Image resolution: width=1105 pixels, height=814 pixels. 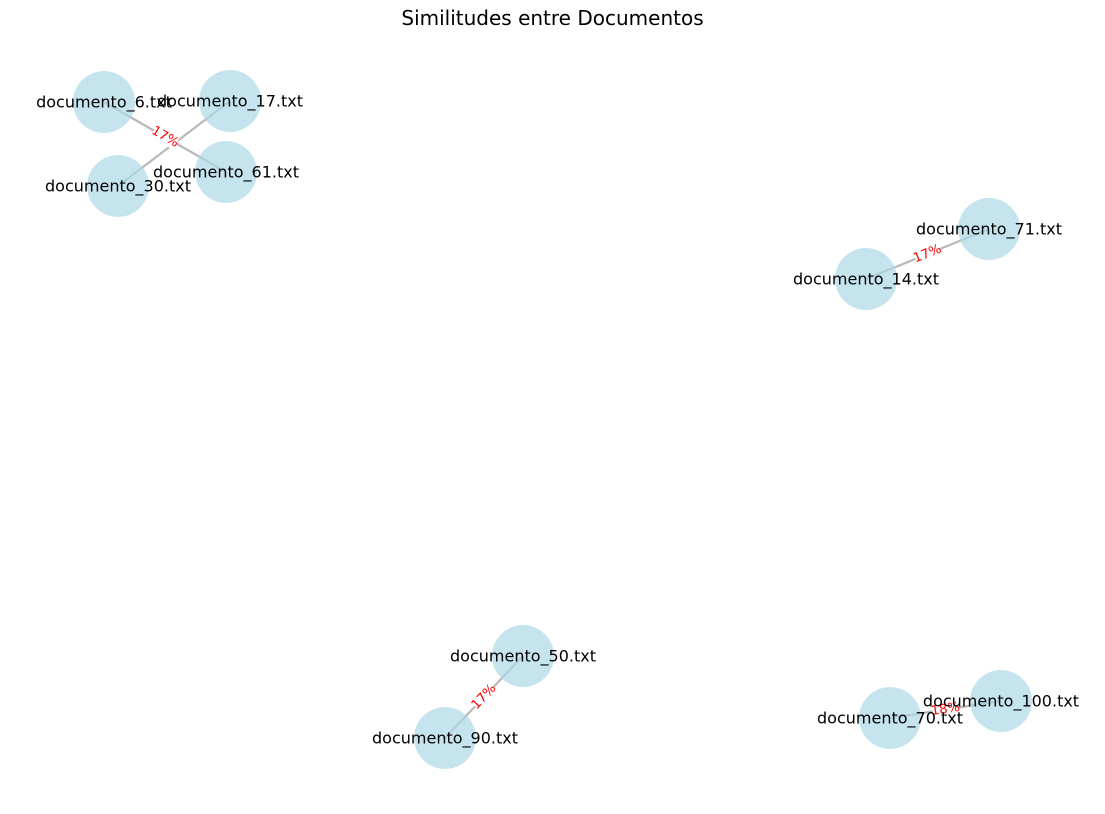 I want to click on node-n71, so click(x=989, y=229).